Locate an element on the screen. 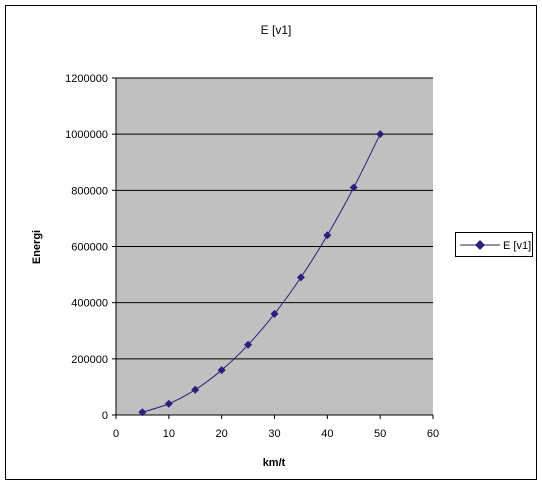 The width and height of the screenshot is (542, 490). chart-title: E [v1] is located at coordinates (276, 30).